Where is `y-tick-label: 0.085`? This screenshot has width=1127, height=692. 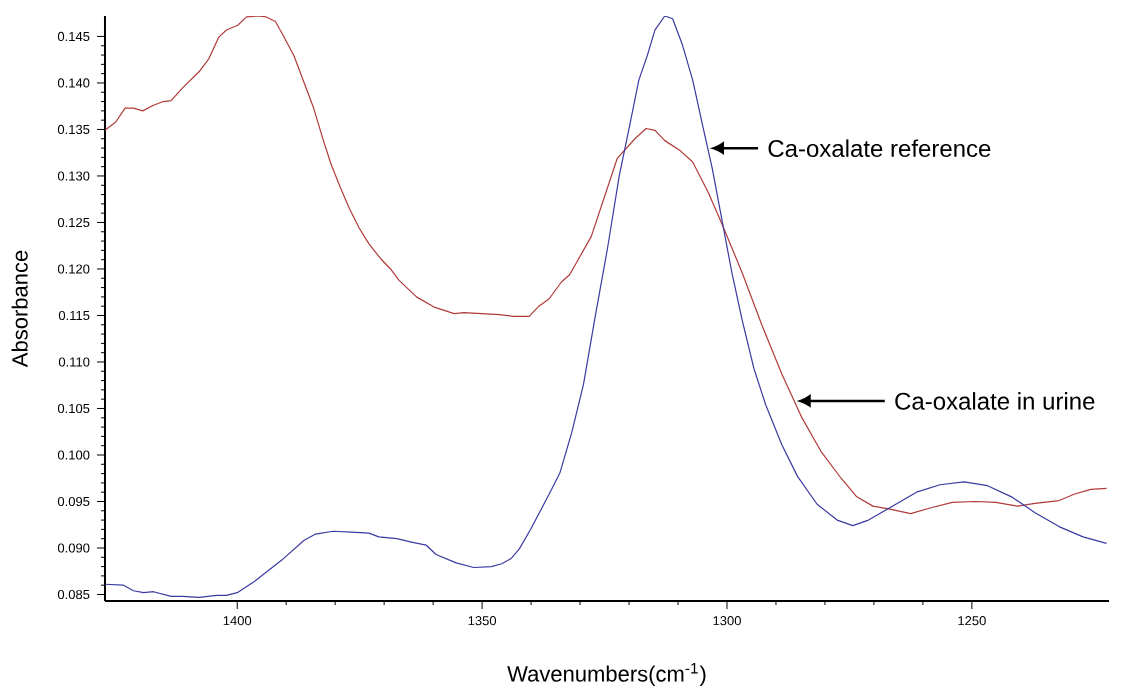 y-tick-label: 0.085 is located at coordinates (73, 594).